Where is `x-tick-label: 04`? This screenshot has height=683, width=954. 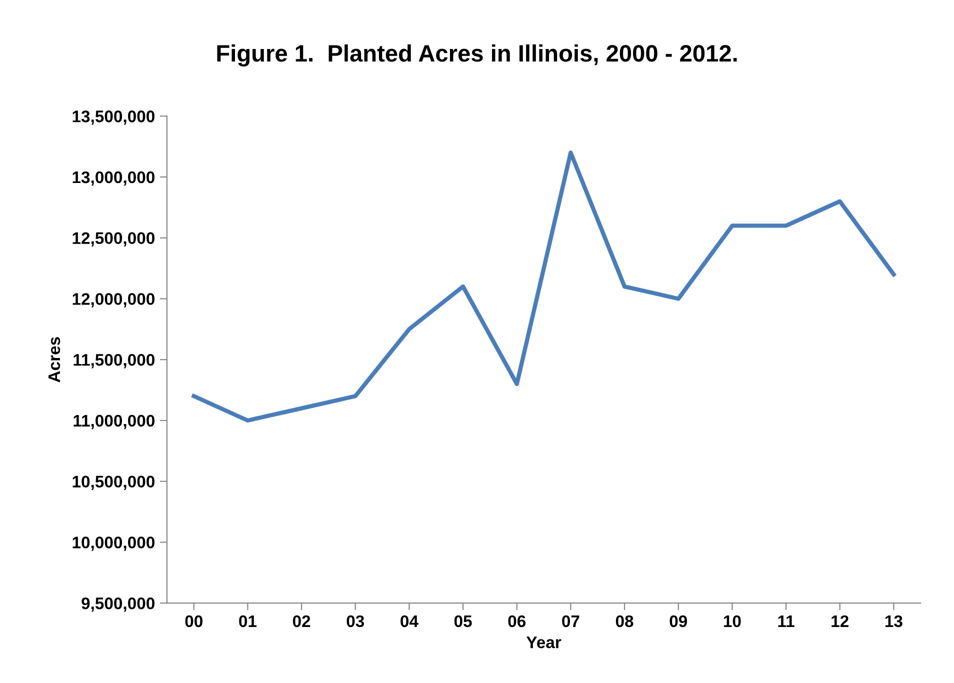 x-tick-label: 04 is located at coordinates (409, 621).